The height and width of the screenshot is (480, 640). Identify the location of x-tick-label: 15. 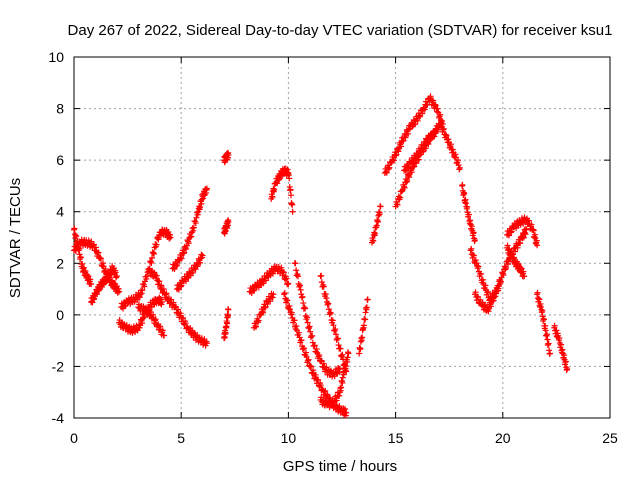
(396, 438).